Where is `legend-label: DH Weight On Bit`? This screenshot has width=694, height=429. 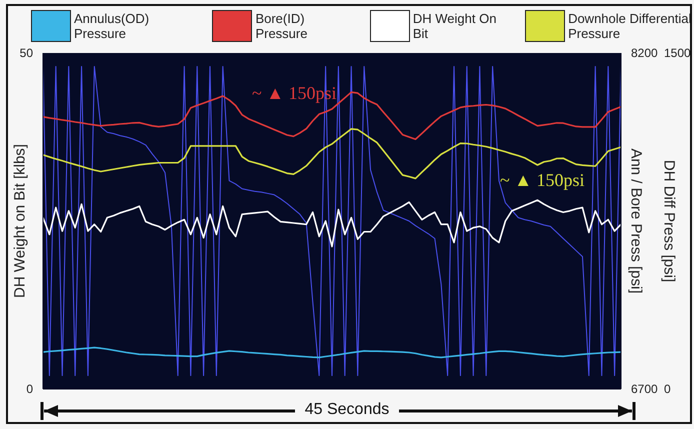 legend-label: DH Weight On Bit is located at coordinates (455, 26).